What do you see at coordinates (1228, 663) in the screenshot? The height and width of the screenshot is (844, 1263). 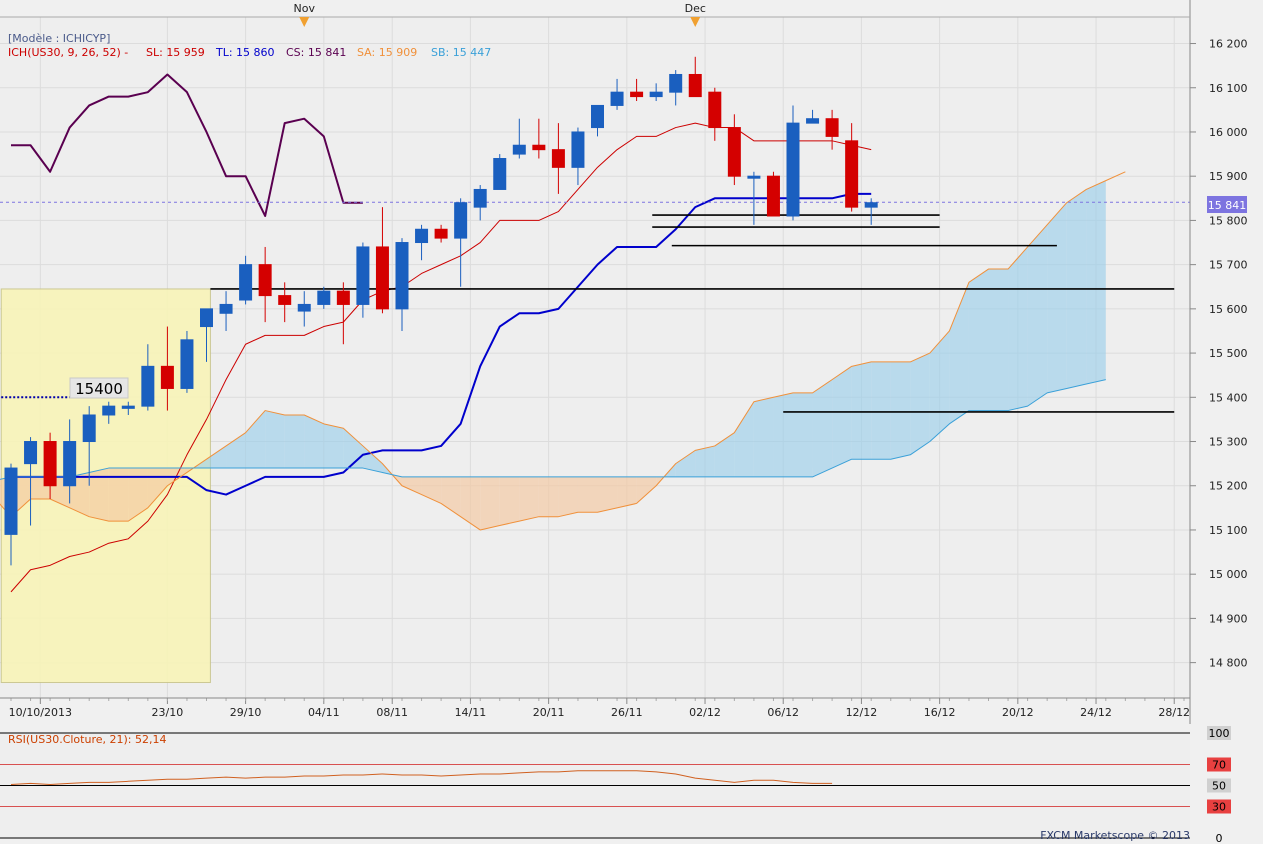 I see `y-tick-label: 14 800` at bounding box center [1228, 663].